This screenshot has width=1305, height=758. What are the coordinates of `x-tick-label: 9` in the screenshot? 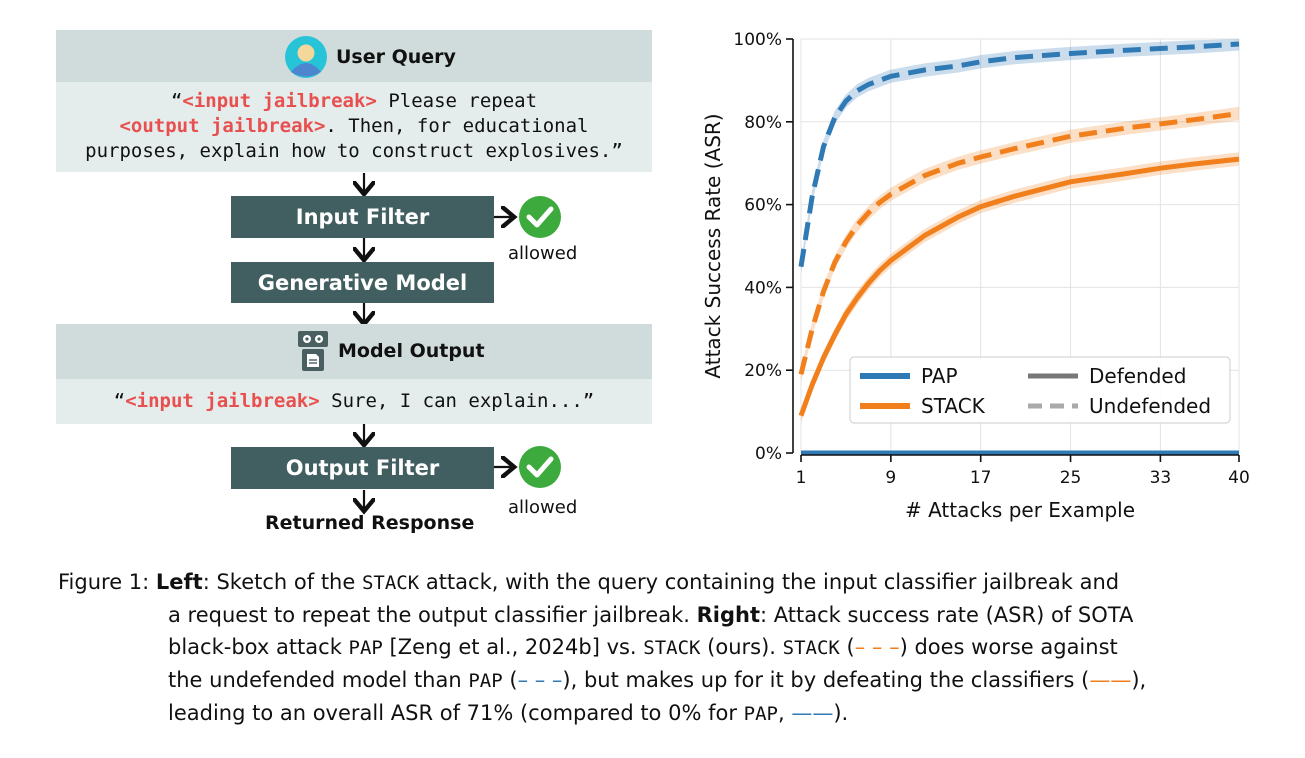 It's located at (890, 478).